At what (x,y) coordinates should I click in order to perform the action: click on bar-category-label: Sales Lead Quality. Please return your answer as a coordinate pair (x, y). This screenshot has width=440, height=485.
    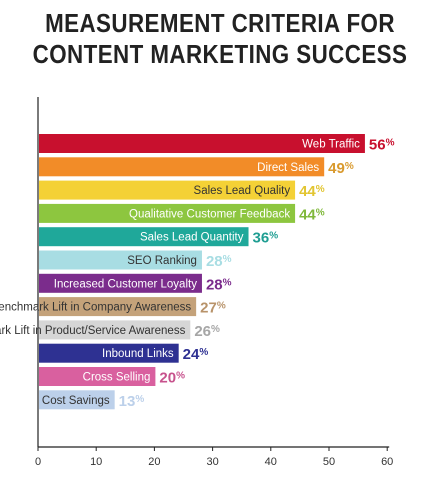
    Looking at the image, I should click on (242, 191).